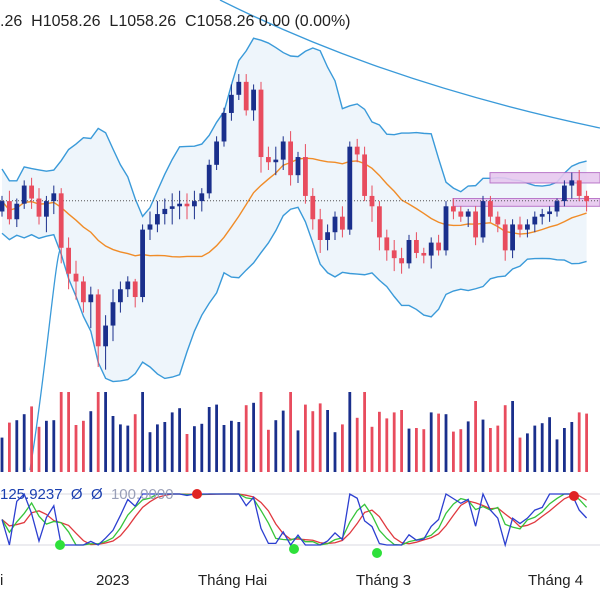  I want to click on x-axis-label-thang-4: Tháng 4, so click(556, 580).